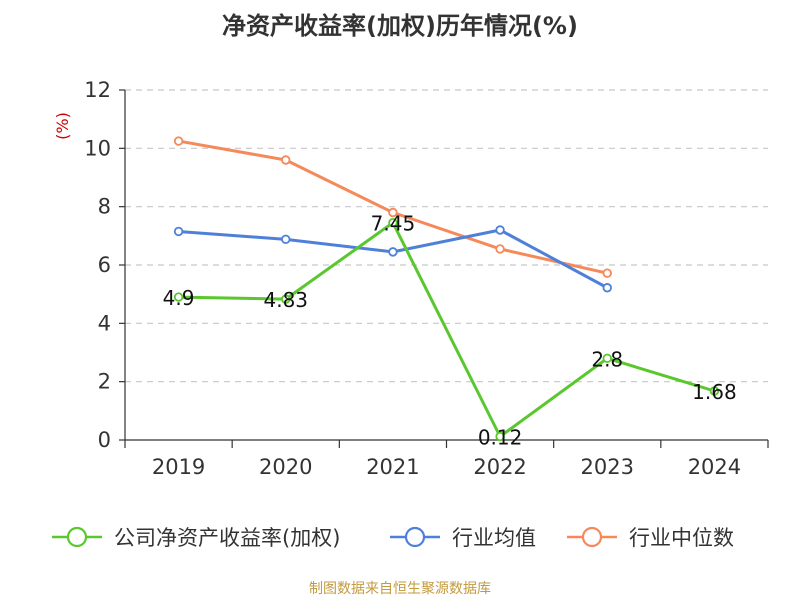 This screenshot has height=600, width=800. Describe the element at coordinates (227, 538) in the screenshot. I see `legend-label-0: 公司净资产收益率(加权)` at that location.